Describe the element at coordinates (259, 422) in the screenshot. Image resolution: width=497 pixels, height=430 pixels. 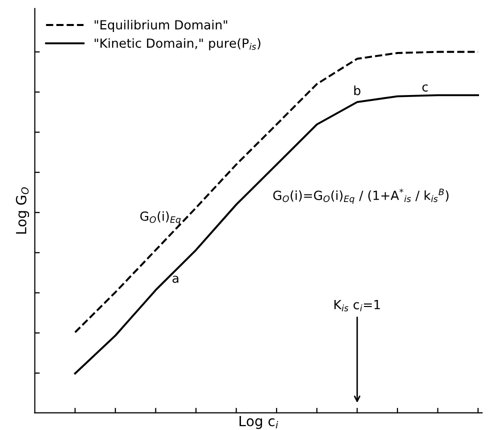
I see `x-axis-title: Log c$_{i}$` at that location.